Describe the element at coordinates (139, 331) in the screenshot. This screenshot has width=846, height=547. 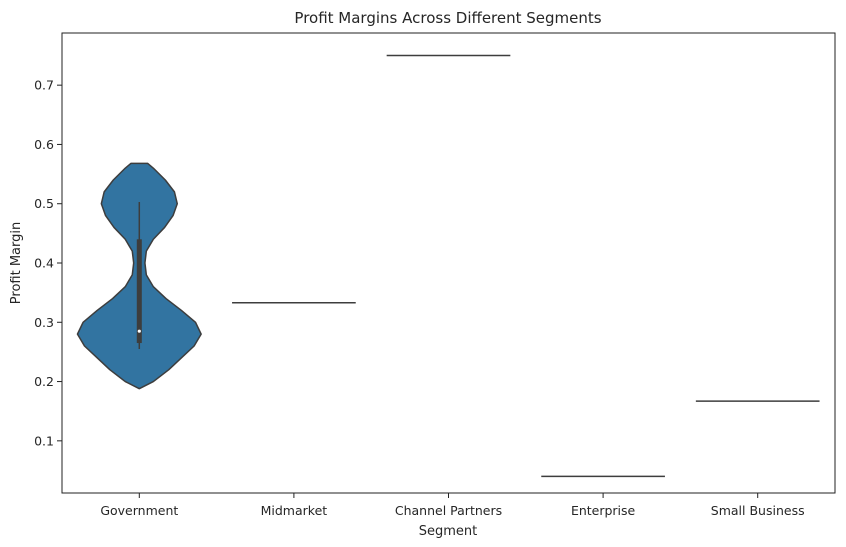
I see `violin-median` at that location.